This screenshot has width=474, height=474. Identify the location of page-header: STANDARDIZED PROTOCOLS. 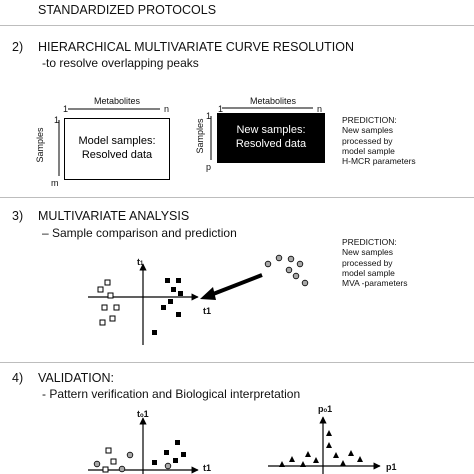
(127, 10).